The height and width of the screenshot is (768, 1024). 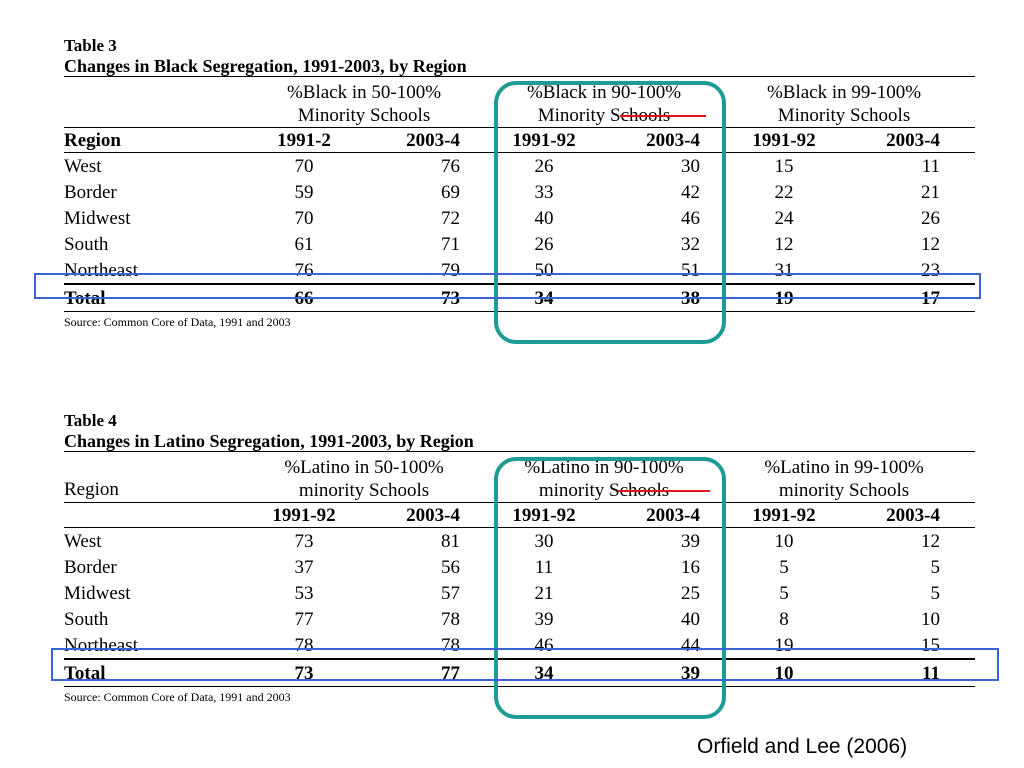 What do you see at coordinates (83, 166) in the screenshot?
I see `table-cell: West` at bounding box center [83, 166].